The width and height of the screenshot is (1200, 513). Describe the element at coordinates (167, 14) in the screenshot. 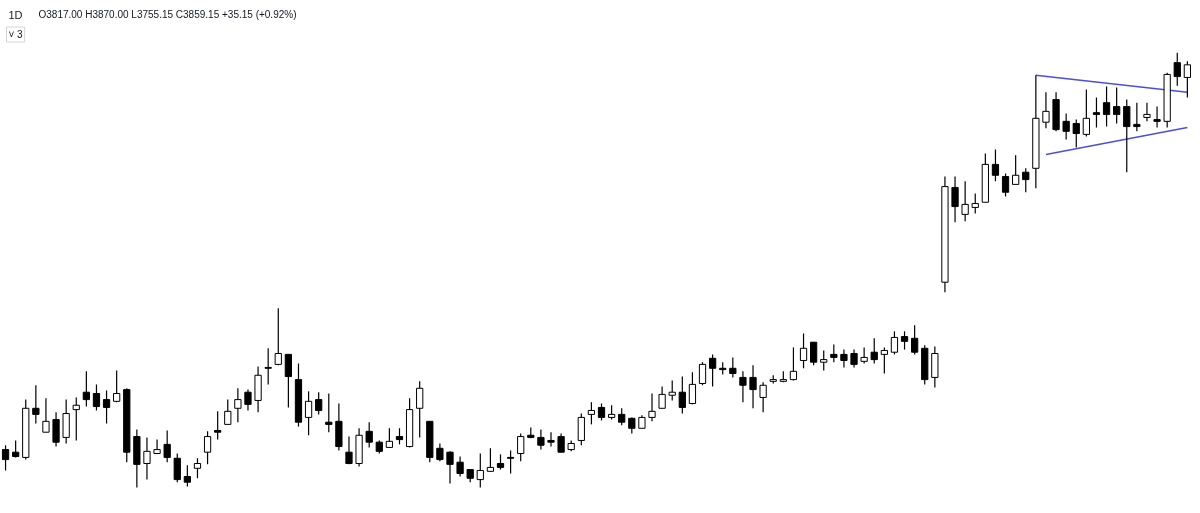

I see `chart-subtitle: O3817.00 H3870.00 L3755.15 C3859.15 +35.15 (+0.92%)` at that location.